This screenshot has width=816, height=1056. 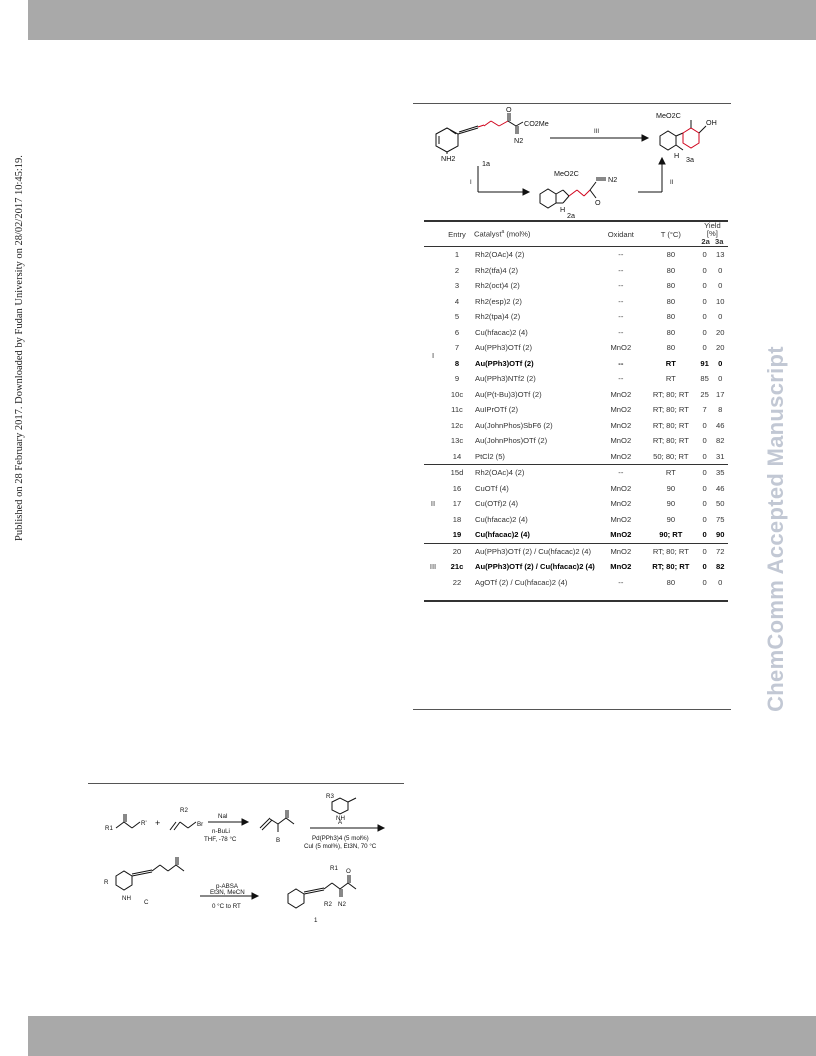 What do you see at coordinates (720, 472) in the screenshot?
I see `cell-yield-3a: 35` at bounding box center [720, 472].